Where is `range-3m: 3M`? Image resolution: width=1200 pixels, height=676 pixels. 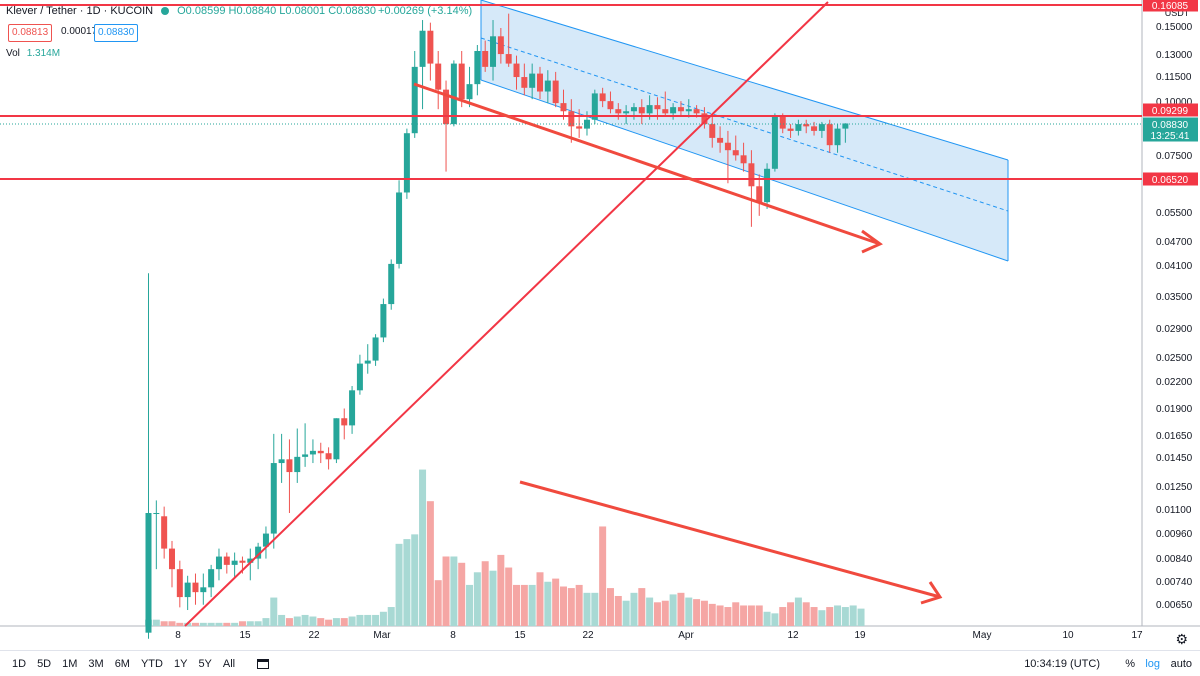 range-3m: 3M is located at coordinates (96, 663).